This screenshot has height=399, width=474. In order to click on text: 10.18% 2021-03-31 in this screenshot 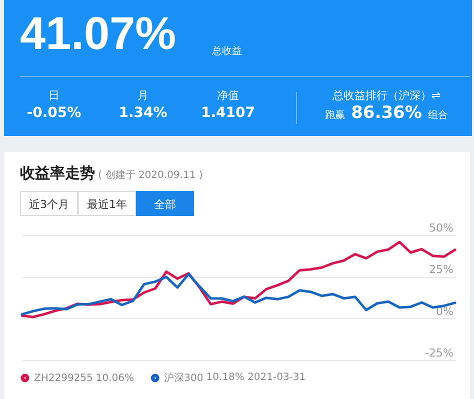, I will do `click(256, 377)`.